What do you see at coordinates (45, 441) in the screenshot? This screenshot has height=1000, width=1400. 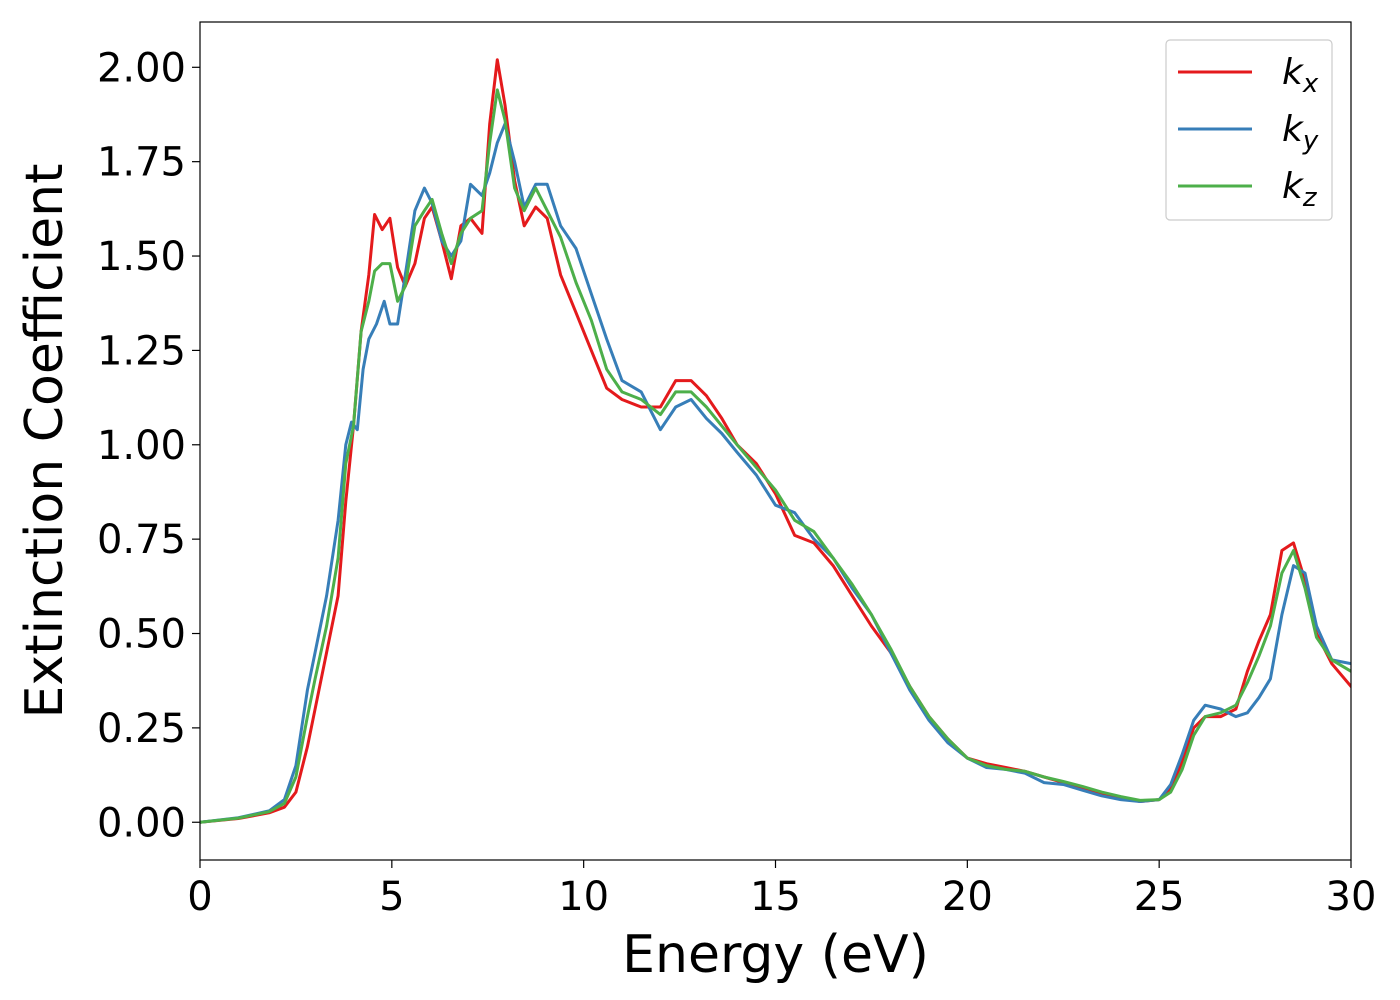 I see `y-axis-label: Extinction Coefficient` at bounding box center [45, 441].